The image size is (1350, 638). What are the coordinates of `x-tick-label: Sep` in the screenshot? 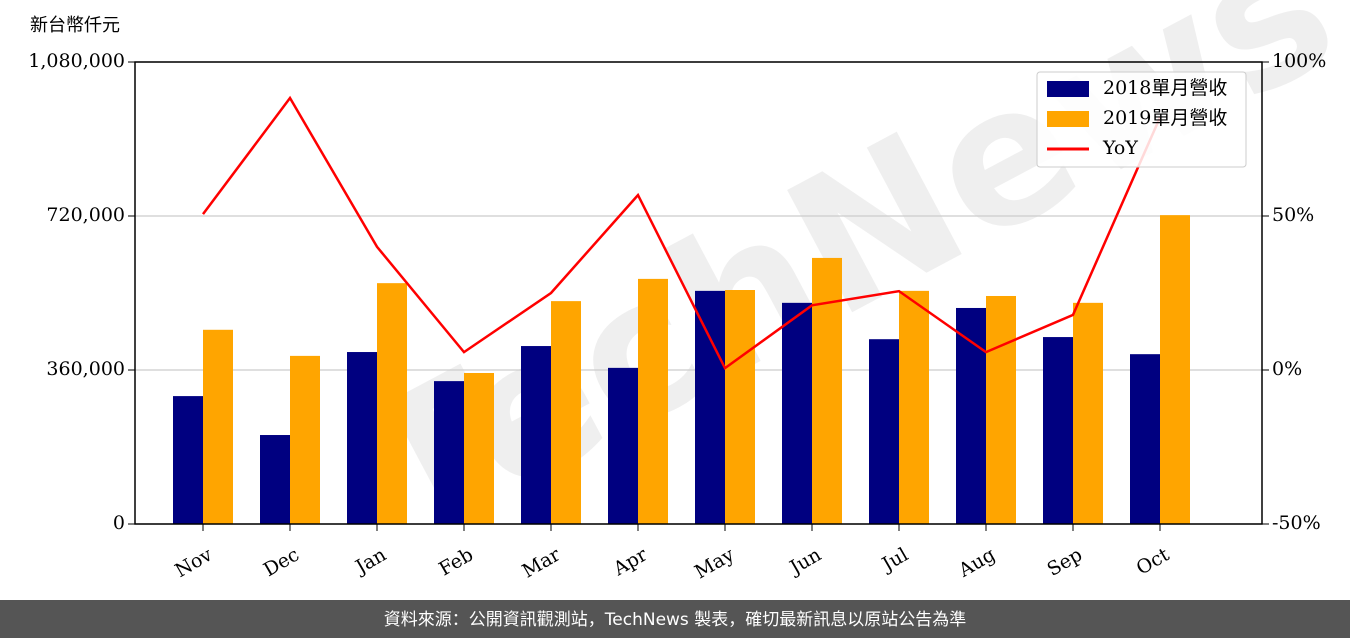 It's located at (1064, 562).